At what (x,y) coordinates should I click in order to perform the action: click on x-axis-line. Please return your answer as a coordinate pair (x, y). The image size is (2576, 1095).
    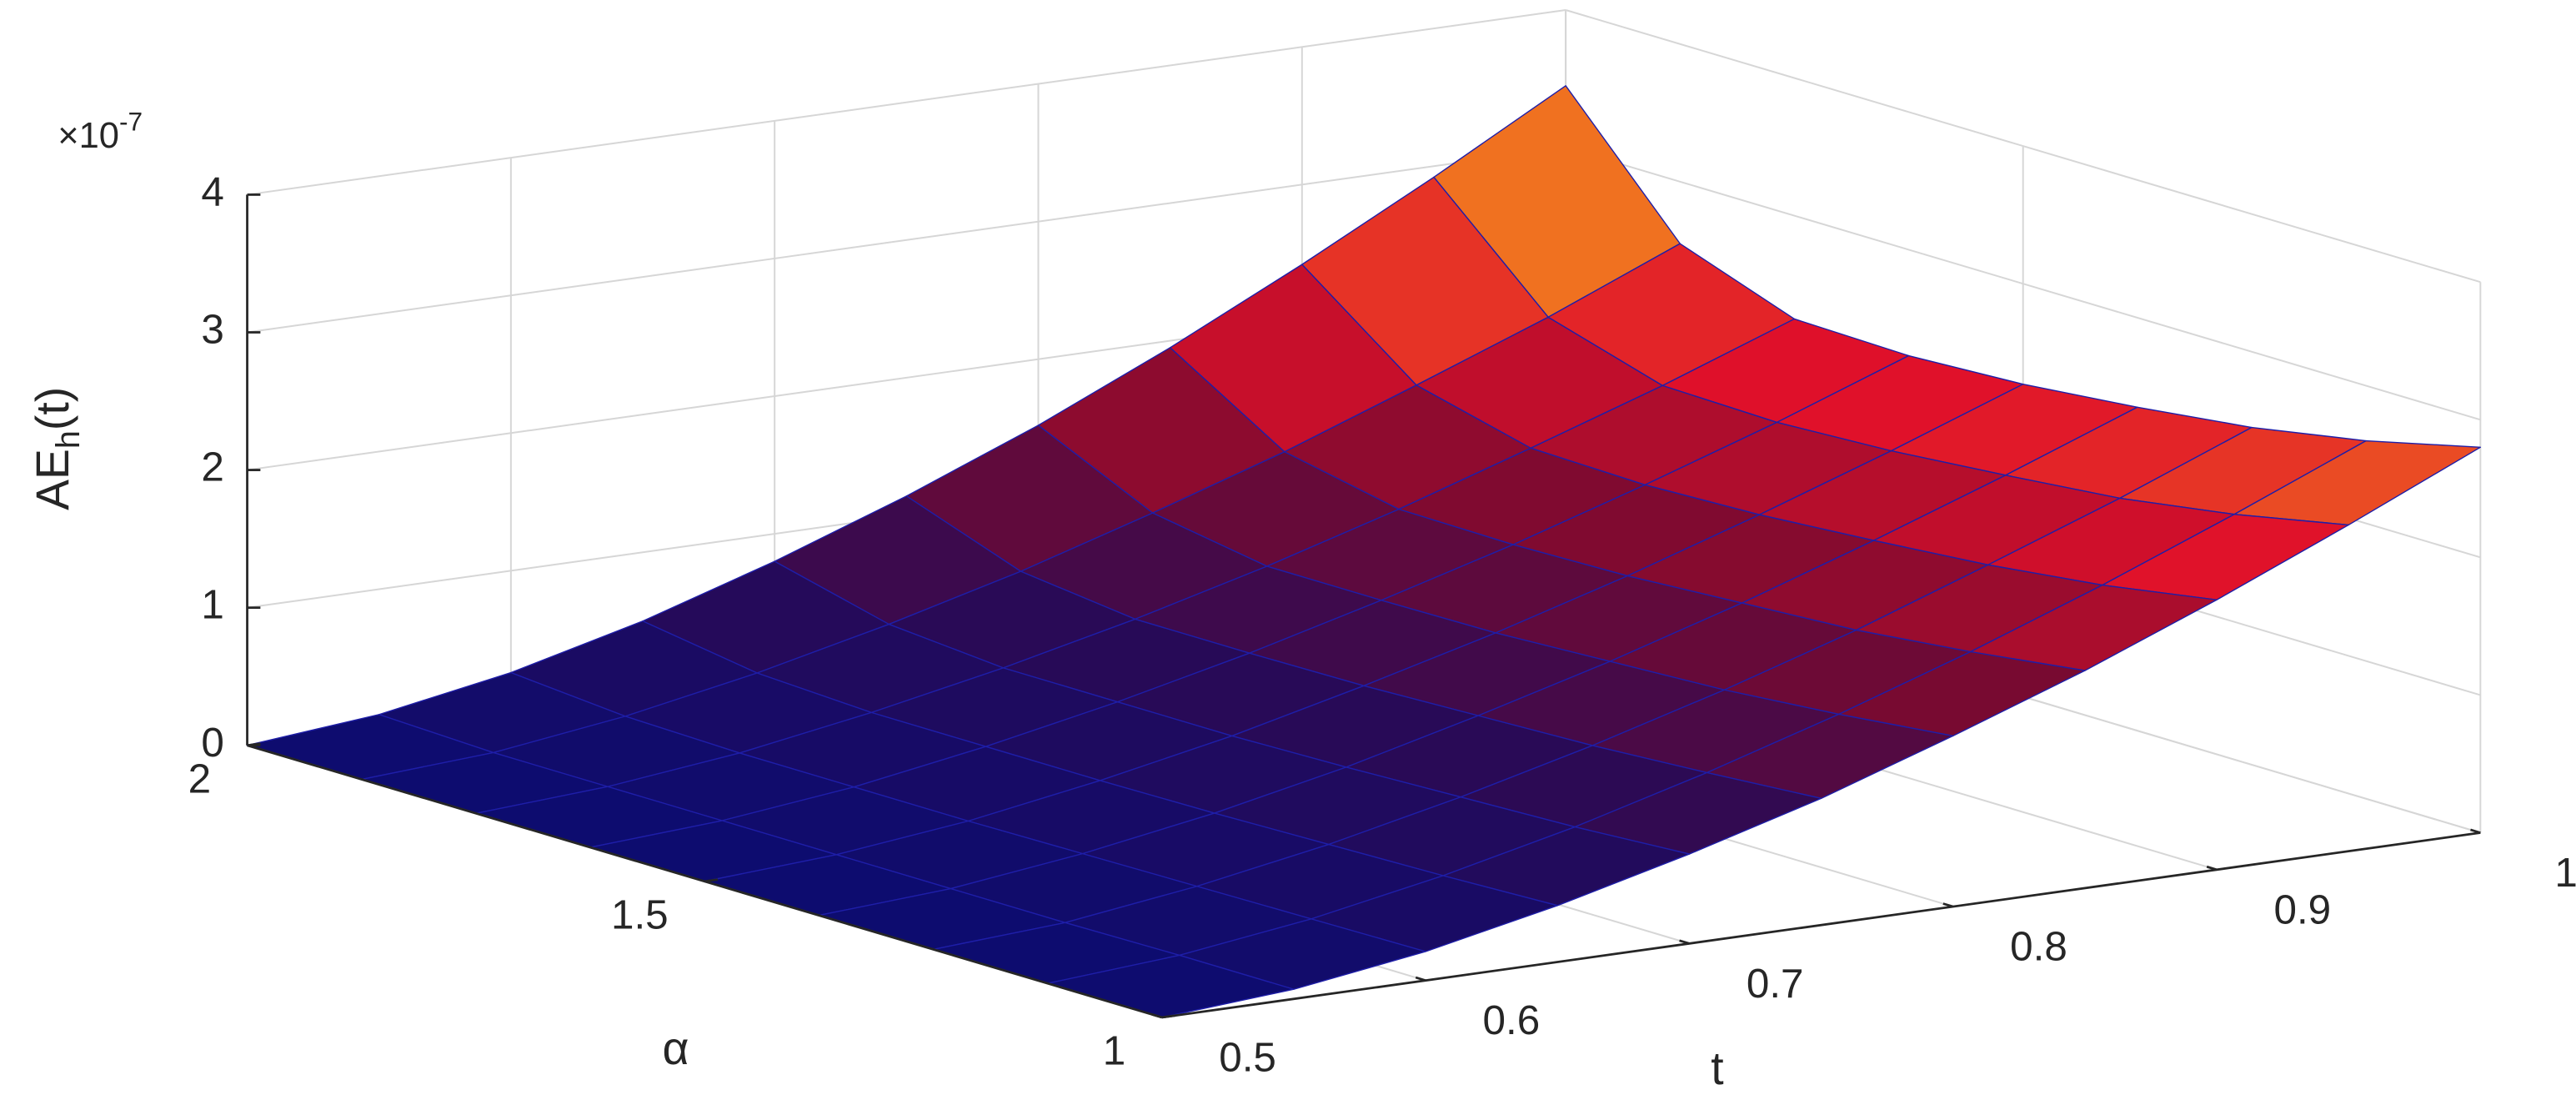
    Looking at the image, I should click on (1821, 925).